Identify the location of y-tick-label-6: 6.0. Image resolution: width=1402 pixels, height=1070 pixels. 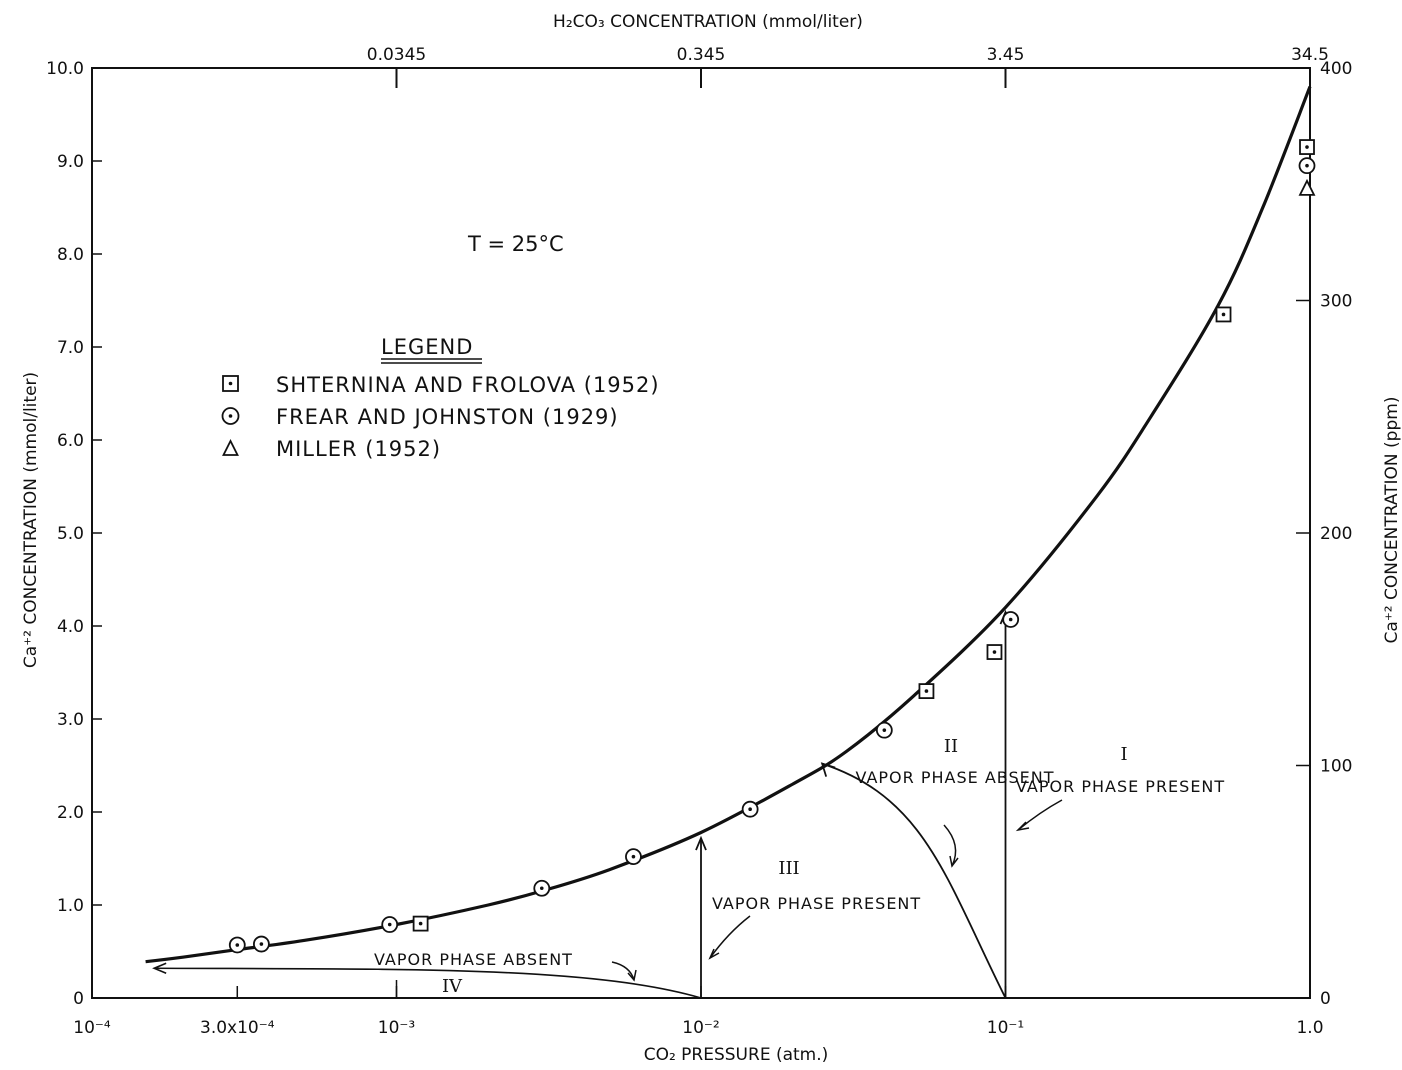
(70, 441).